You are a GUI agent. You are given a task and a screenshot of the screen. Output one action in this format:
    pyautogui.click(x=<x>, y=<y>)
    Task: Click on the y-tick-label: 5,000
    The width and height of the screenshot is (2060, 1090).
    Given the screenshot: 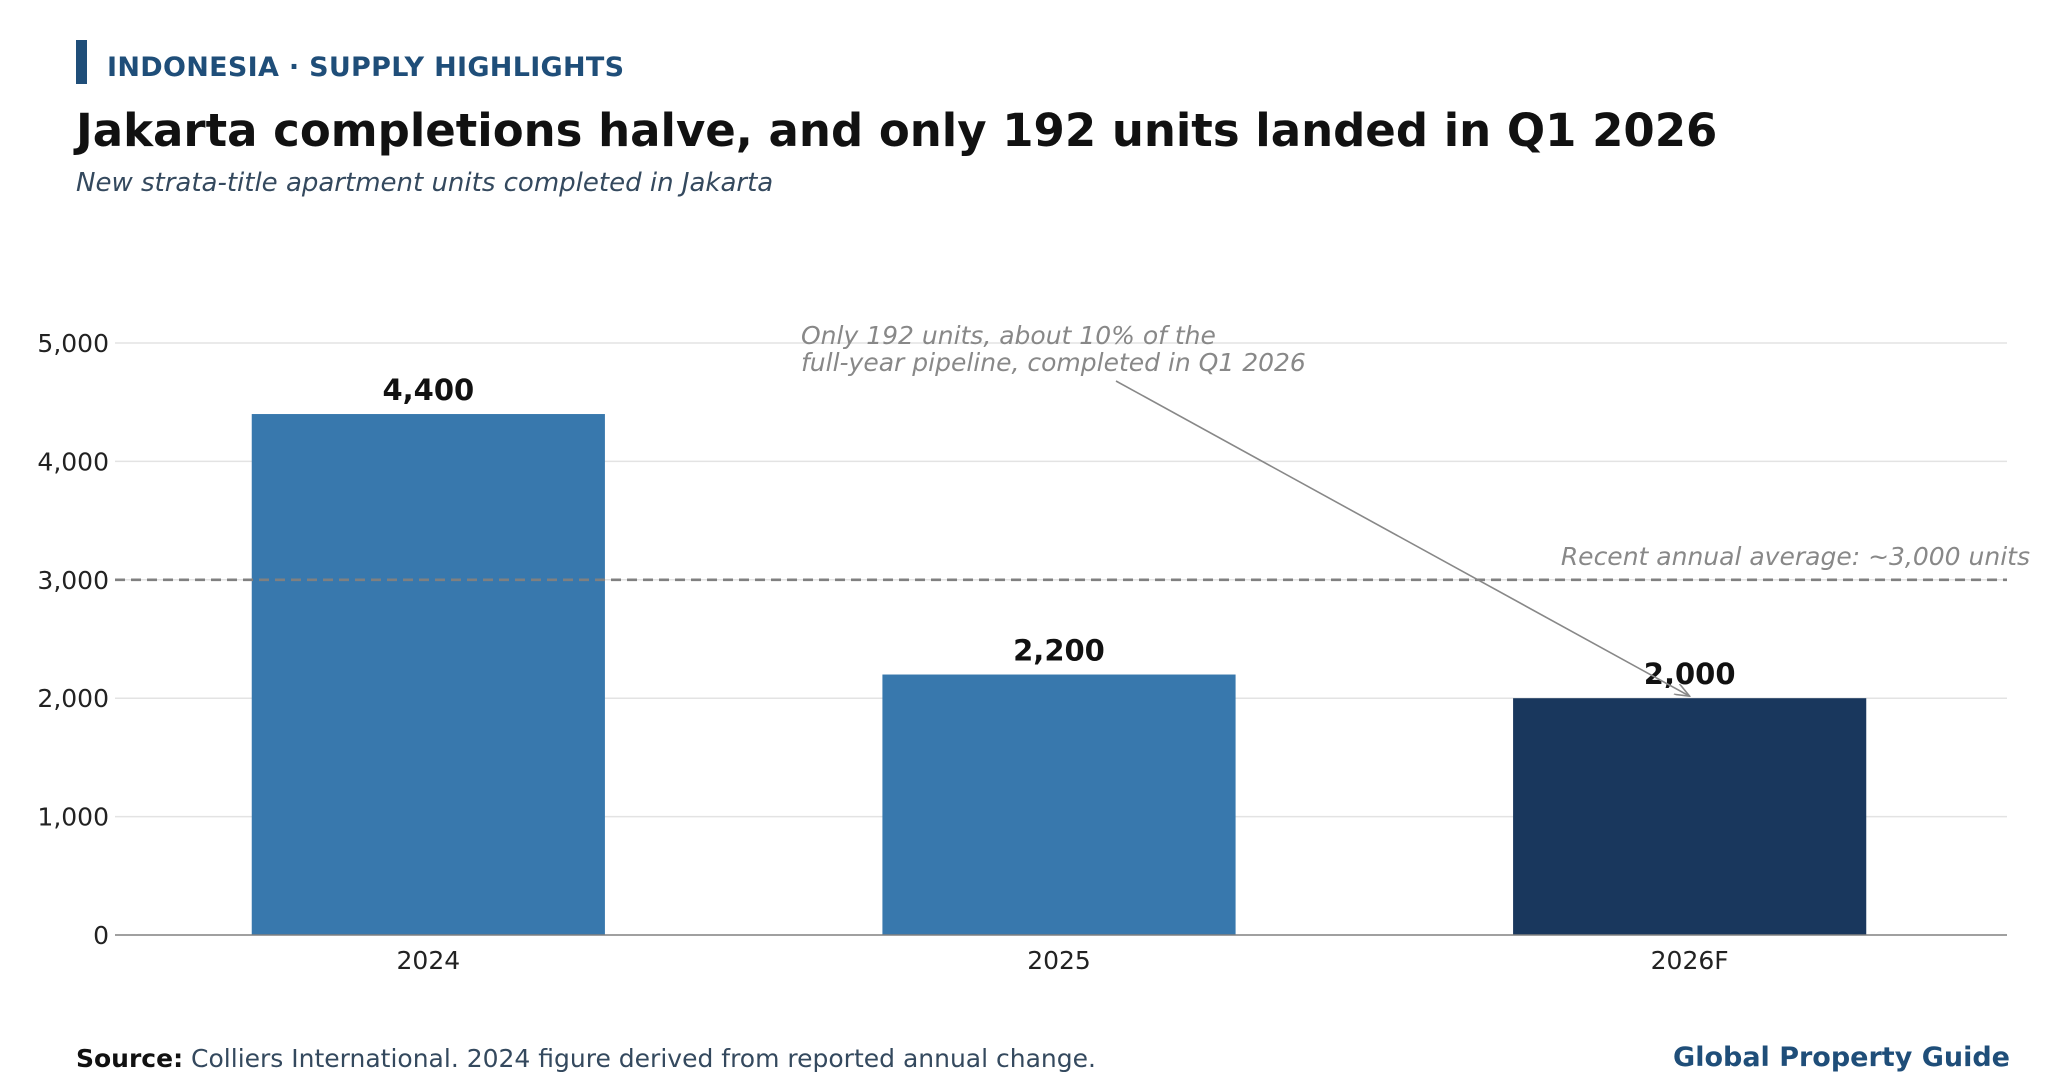 What is the action you would take?
    pyautogui.click(x=73, y=343)
    